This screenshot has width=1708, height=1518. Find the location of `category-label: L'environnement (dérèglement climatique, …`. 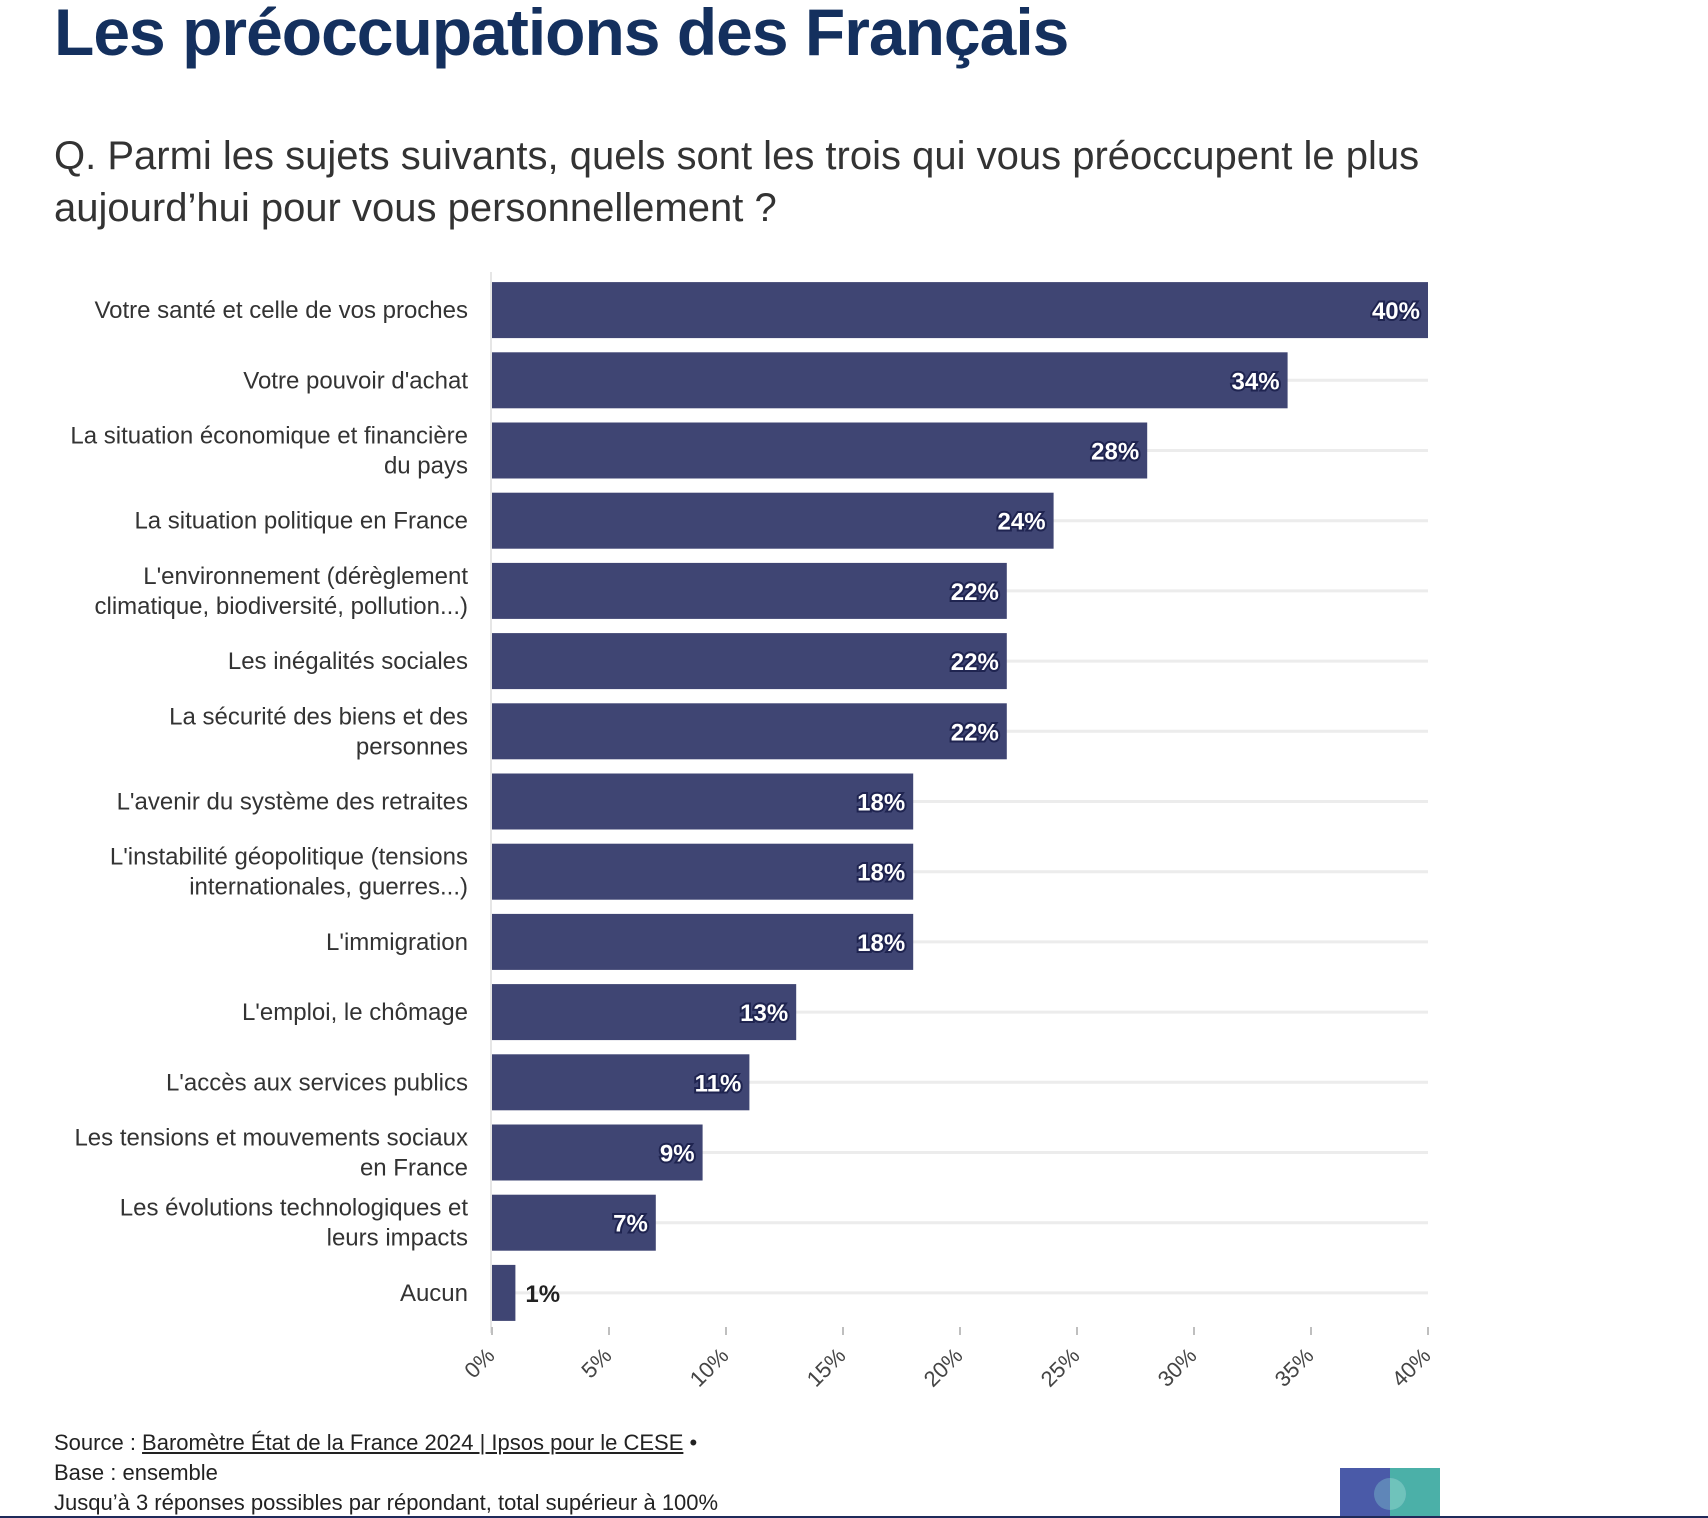

category-label: L'environnement (dérèglement climatique, … is located at coordinates (281, 591).